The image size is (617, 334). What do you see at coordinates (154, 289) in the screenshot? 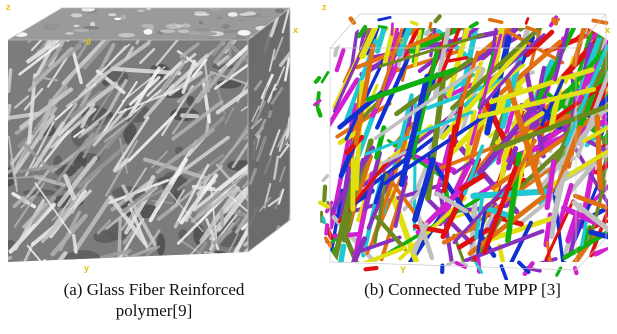
I see `caption-a-line1: (a) Glass Fiber Reinforced` at bounding box center [154, 289].